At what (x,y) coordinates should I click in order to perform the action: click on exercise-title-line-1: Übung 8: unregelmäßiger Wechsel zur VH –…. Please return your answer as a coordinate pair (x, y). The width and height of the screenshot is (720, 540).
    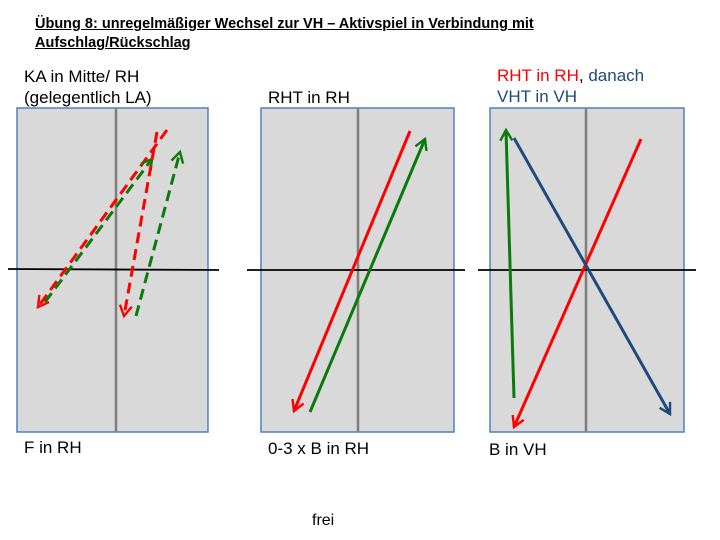
    Looking at the image, I should click on (284, 24).